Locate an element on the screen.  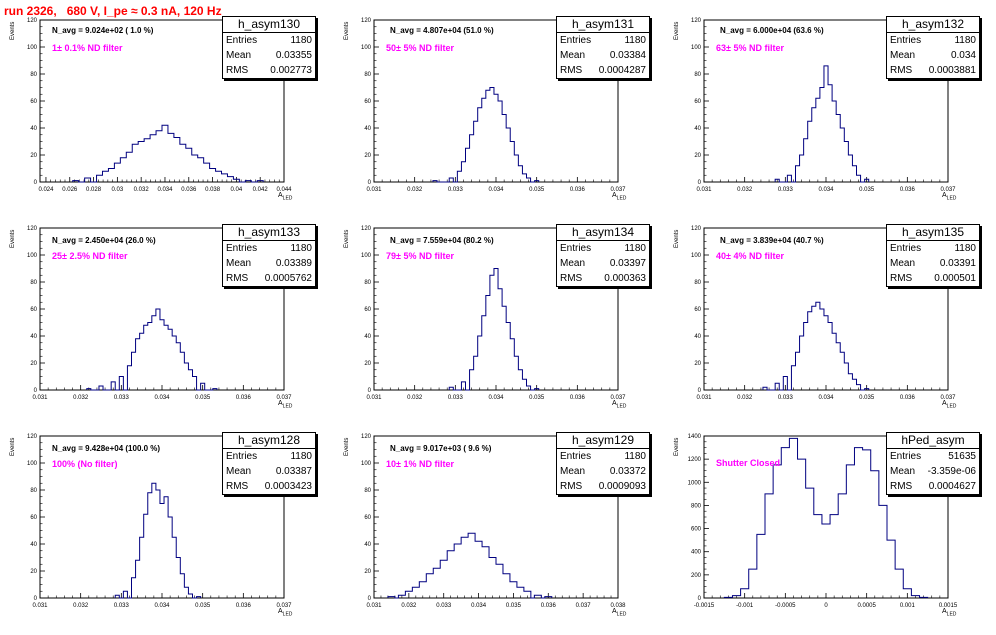
x-tick-label: -0.001 is located at coordinates (745, 606).